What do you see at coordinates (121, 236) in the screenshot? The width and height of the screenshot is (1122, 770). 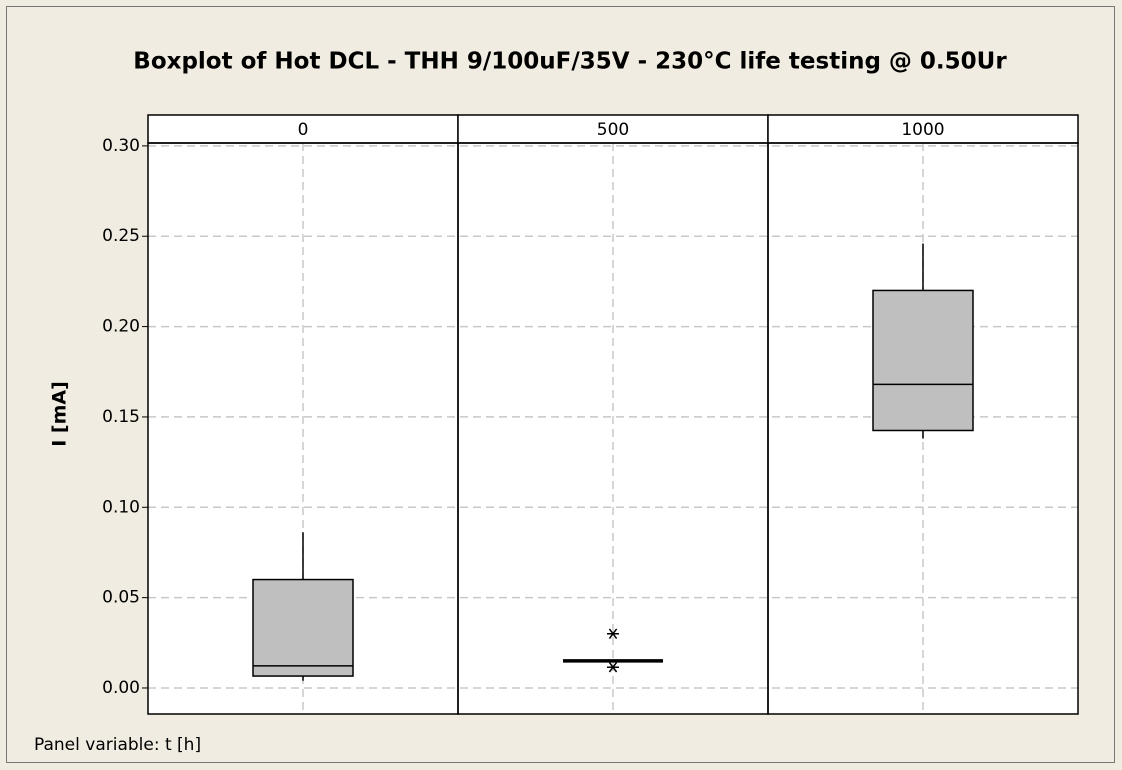 I see `y-tick-label: 0.25` at bounding box center [121, 236].